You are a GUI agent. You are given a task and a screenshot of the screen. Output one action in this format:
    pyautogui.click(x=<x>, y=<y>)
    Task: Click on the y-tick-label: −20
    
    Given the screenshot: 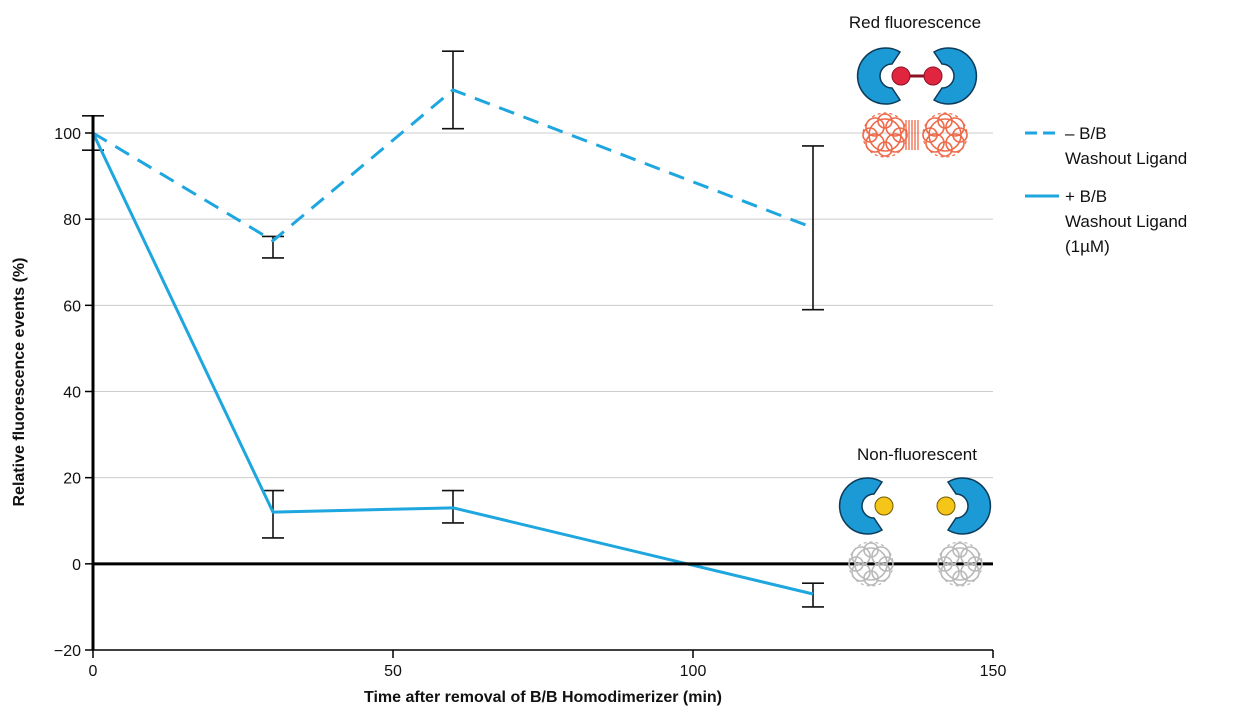 What is the action you would take?
    pyautogui.click(x=67, y=651)
    